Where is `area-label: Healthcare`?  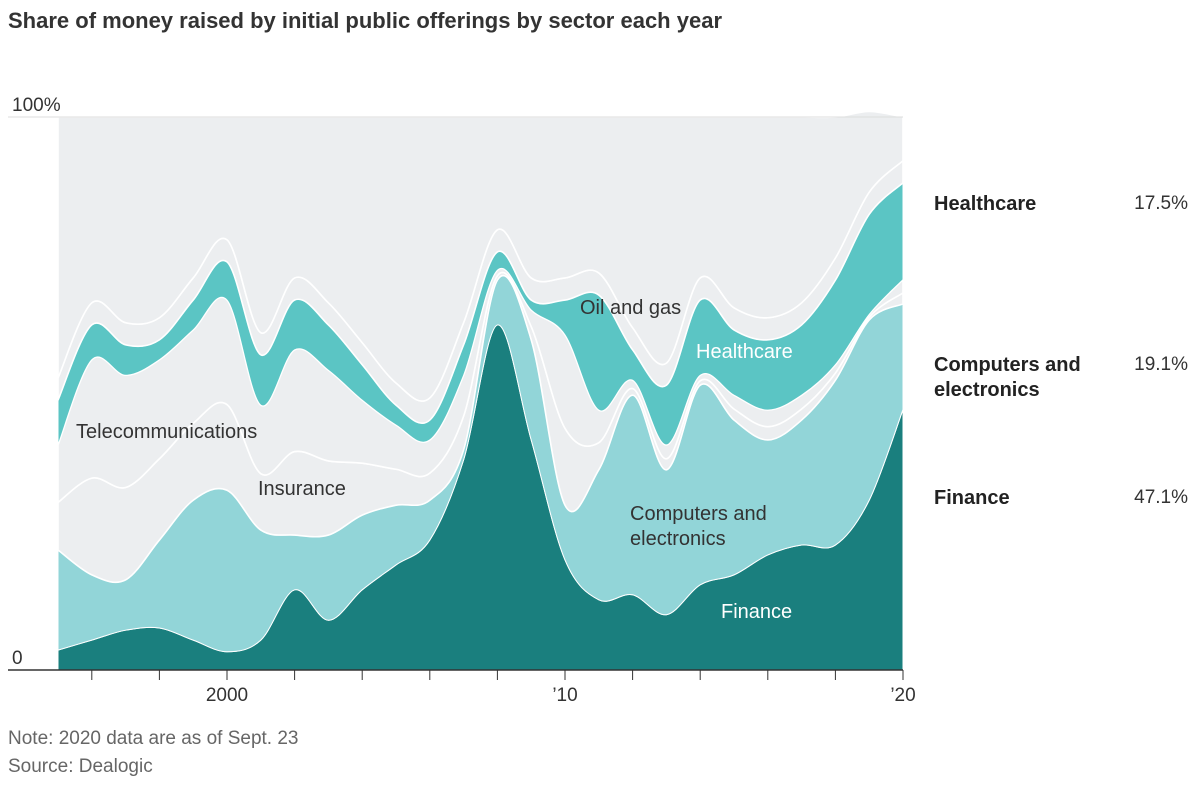
area-label: Healthcare is located at coordinates (744, 352).